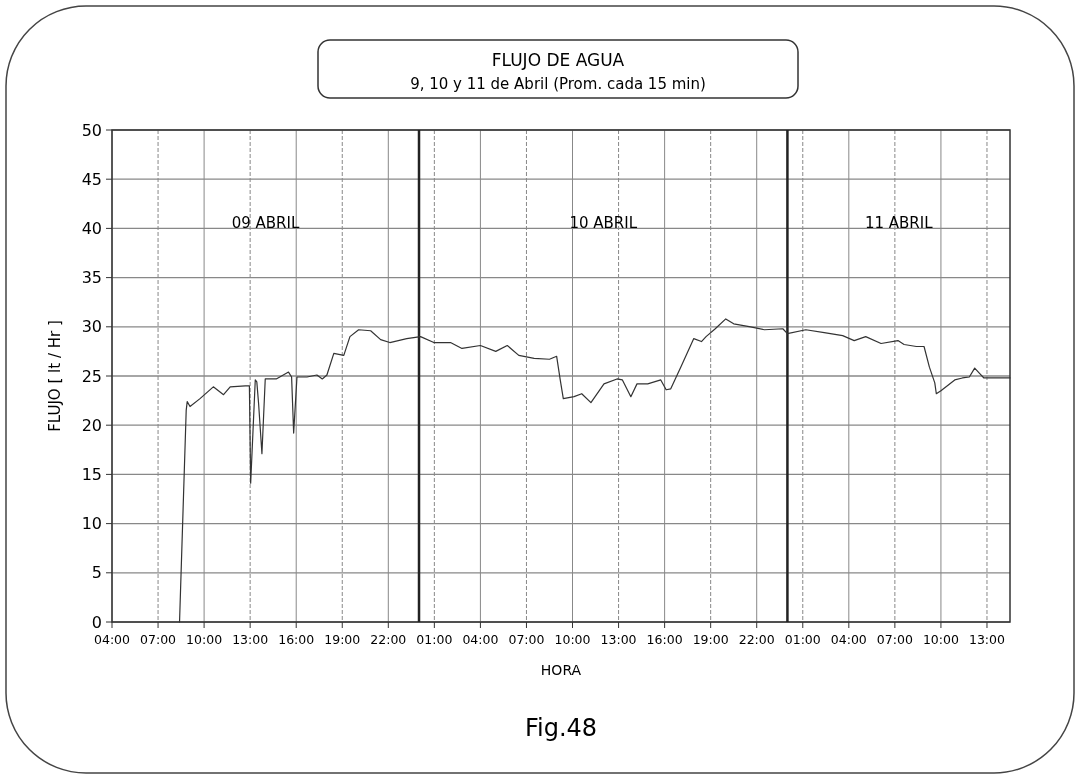 The image size is (1080, 781). Describe the element at coordinates (558, 84) in the screenshot. I see `chart-subtitle: 9, 10 y 11 de Abril (Prom. cada 15 min)` at that location.